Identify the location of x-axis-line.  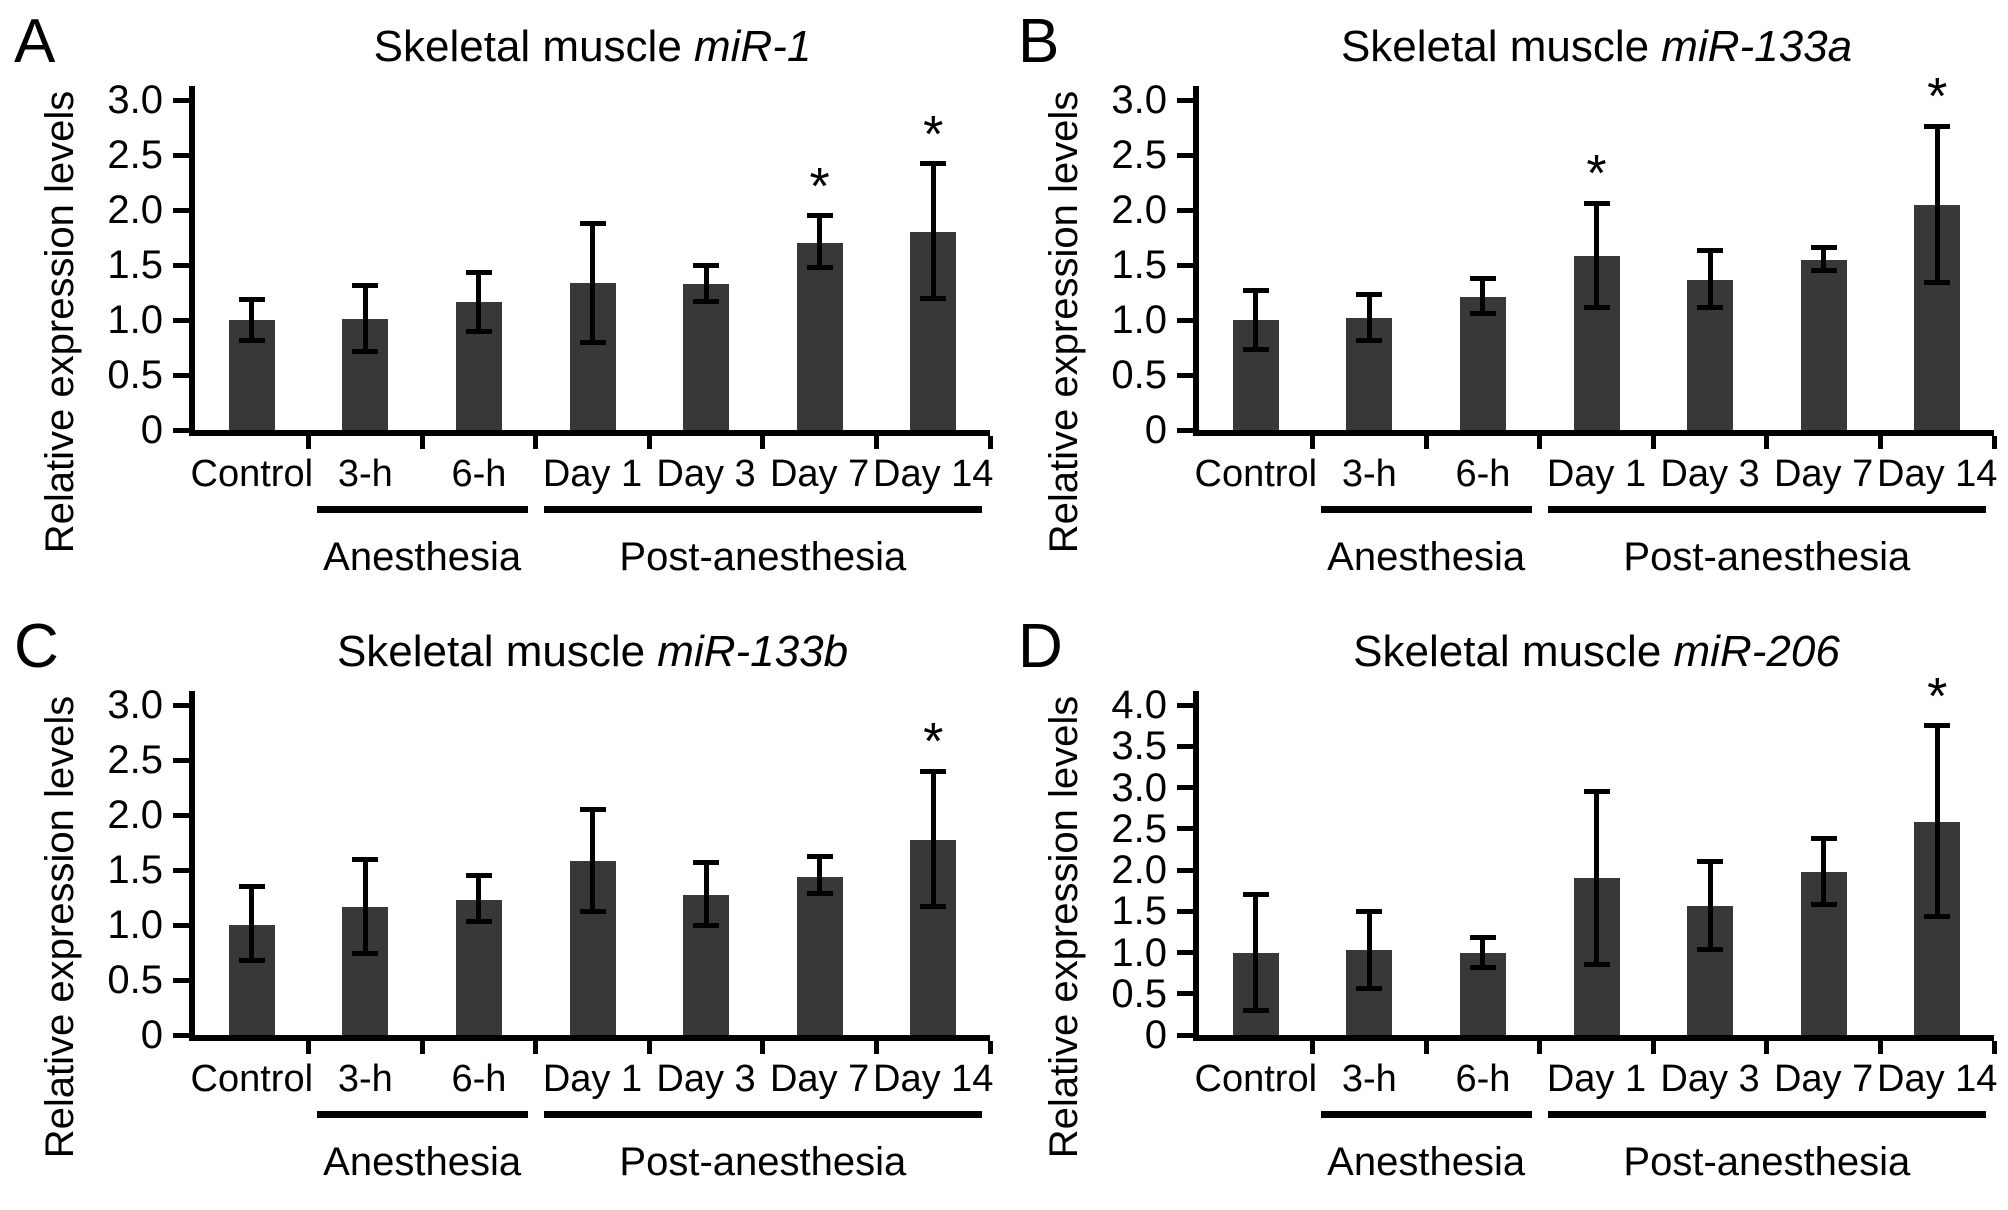
(589, 1038).